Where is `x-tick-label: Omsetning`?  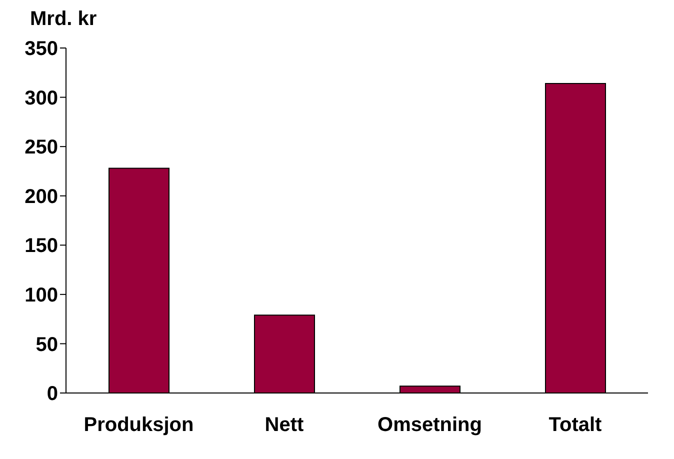
x-tick-label: Omsetning is located at coordinates (430, 425).